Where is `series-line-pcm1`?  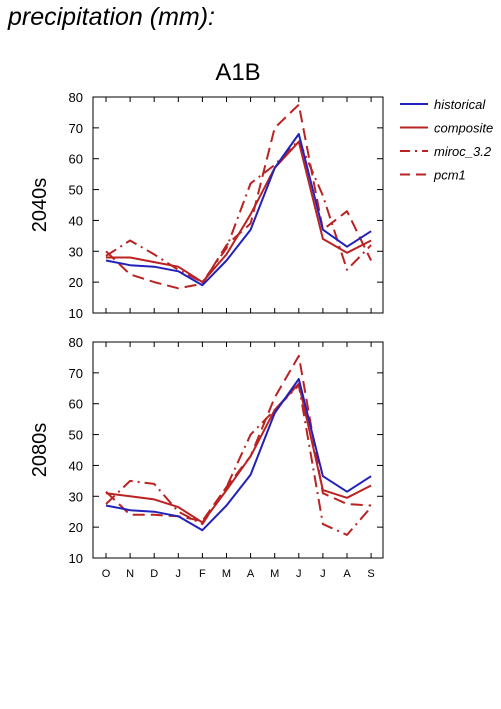
series-line-pcm1 is located at coordinates (238, 438).